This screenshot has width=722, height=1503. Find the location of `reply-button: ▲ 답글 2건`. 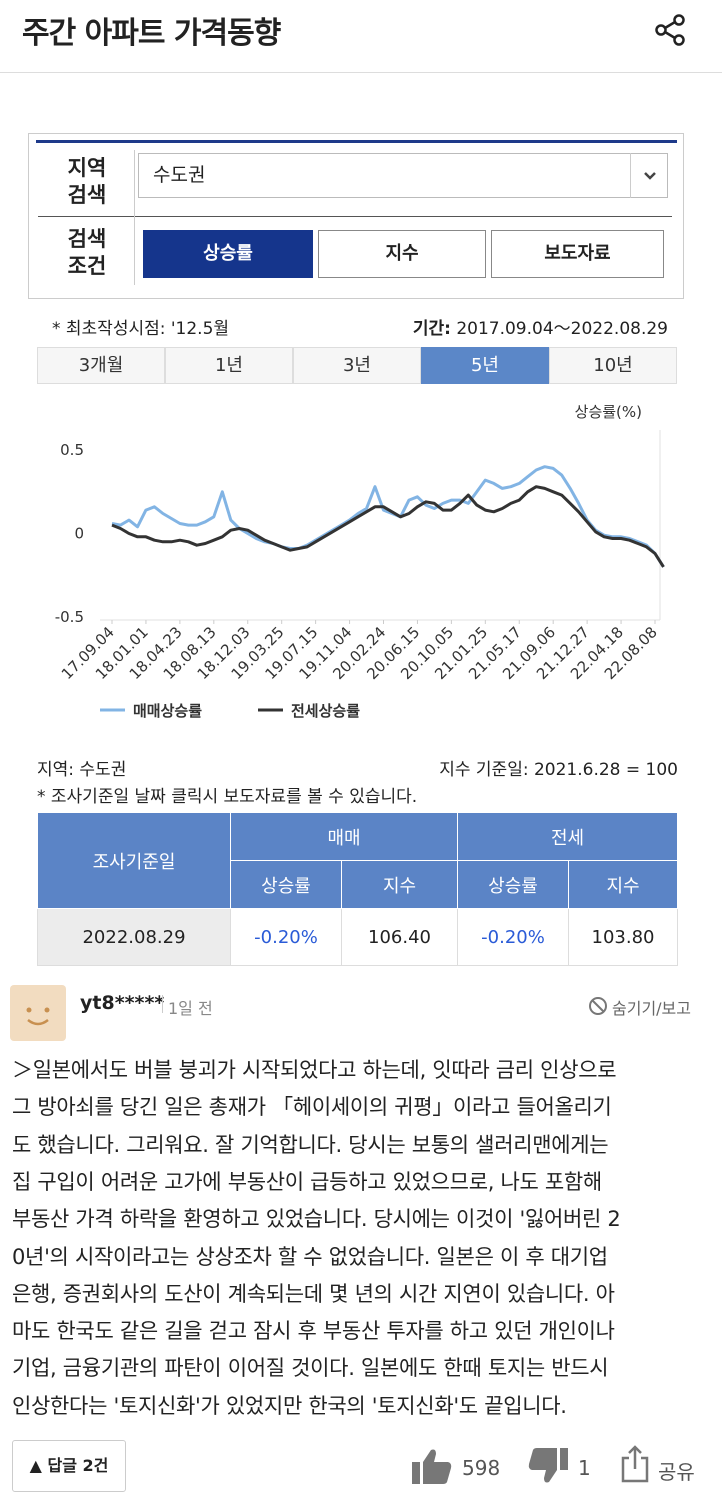

reply-button: ▲ 답글 2건 is located at coordinates (69, 1466).